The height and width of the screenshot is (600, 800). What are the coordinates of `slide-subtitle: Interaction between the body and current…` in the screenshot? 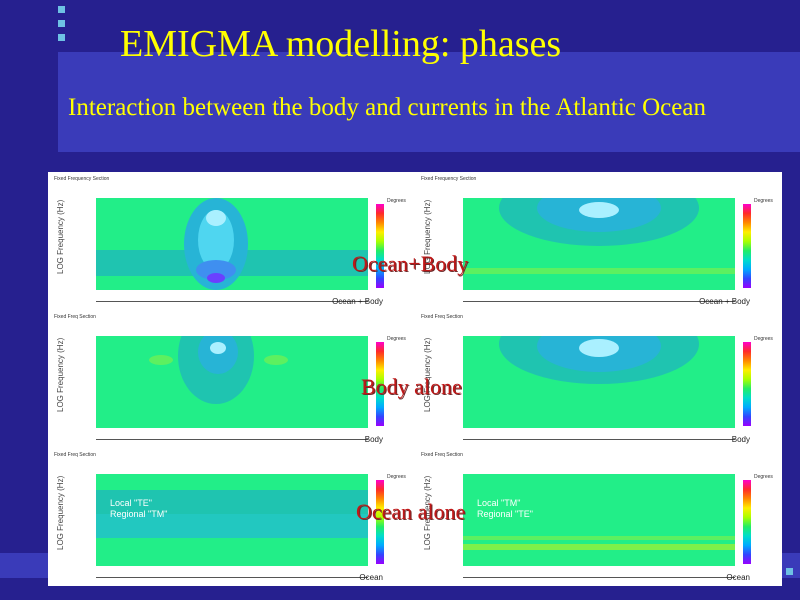 It's located at (387, 107).